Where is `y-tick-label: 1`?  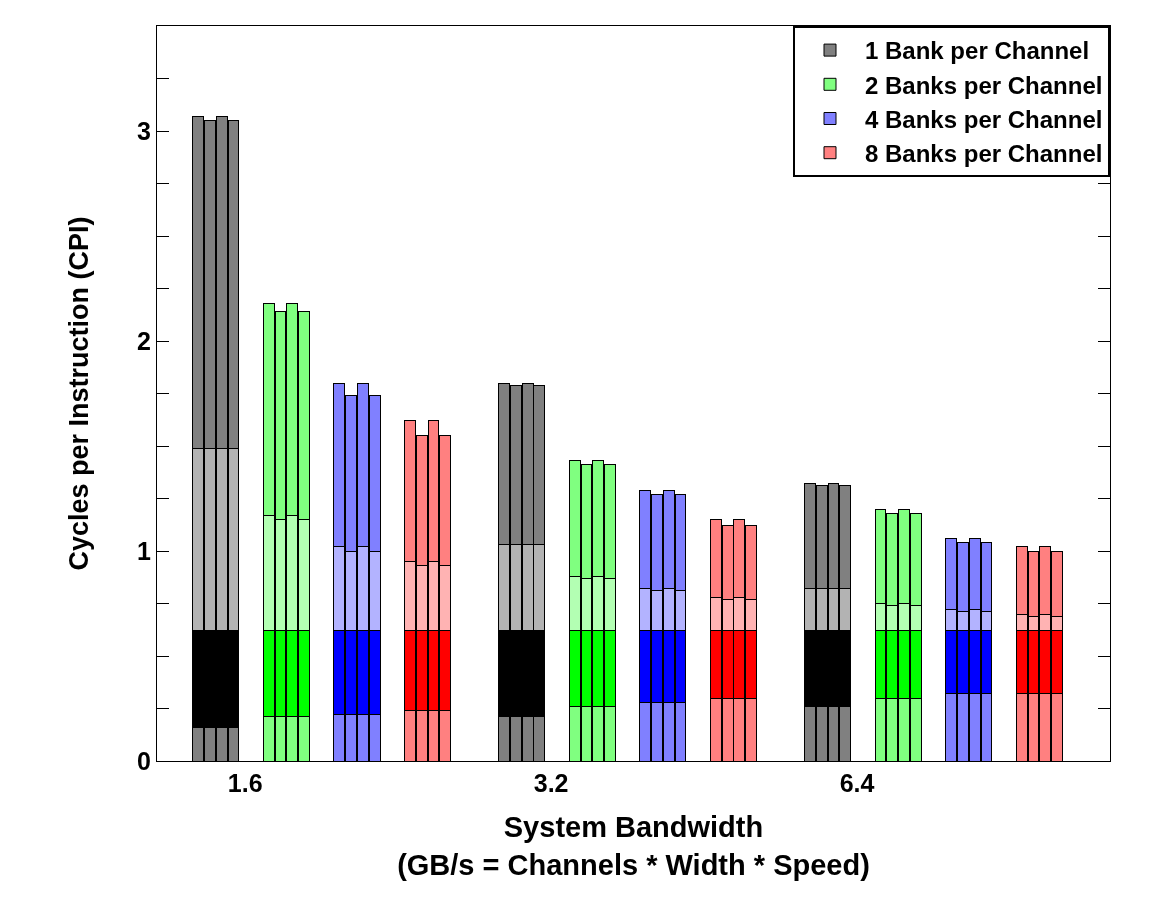
y-tick-label: 1 is located at coordinates (144, 550).